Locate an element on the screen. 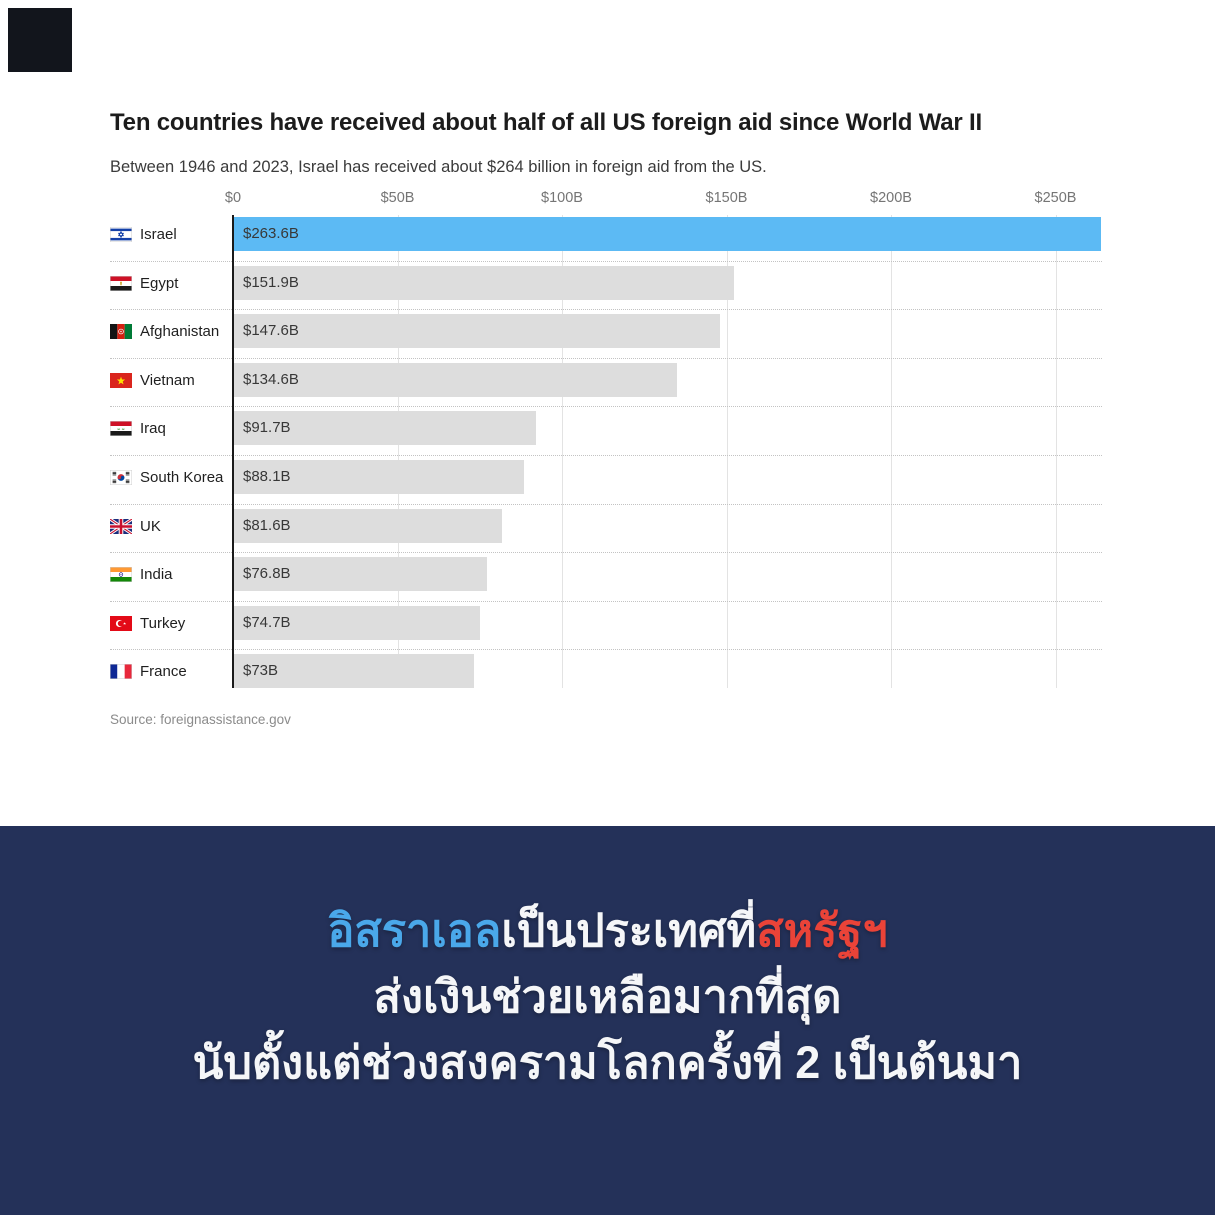 Image resolution: width=1215 pixels, height=1215 pixels. value-bar: $91.7B is located at coordinates (385, 428).